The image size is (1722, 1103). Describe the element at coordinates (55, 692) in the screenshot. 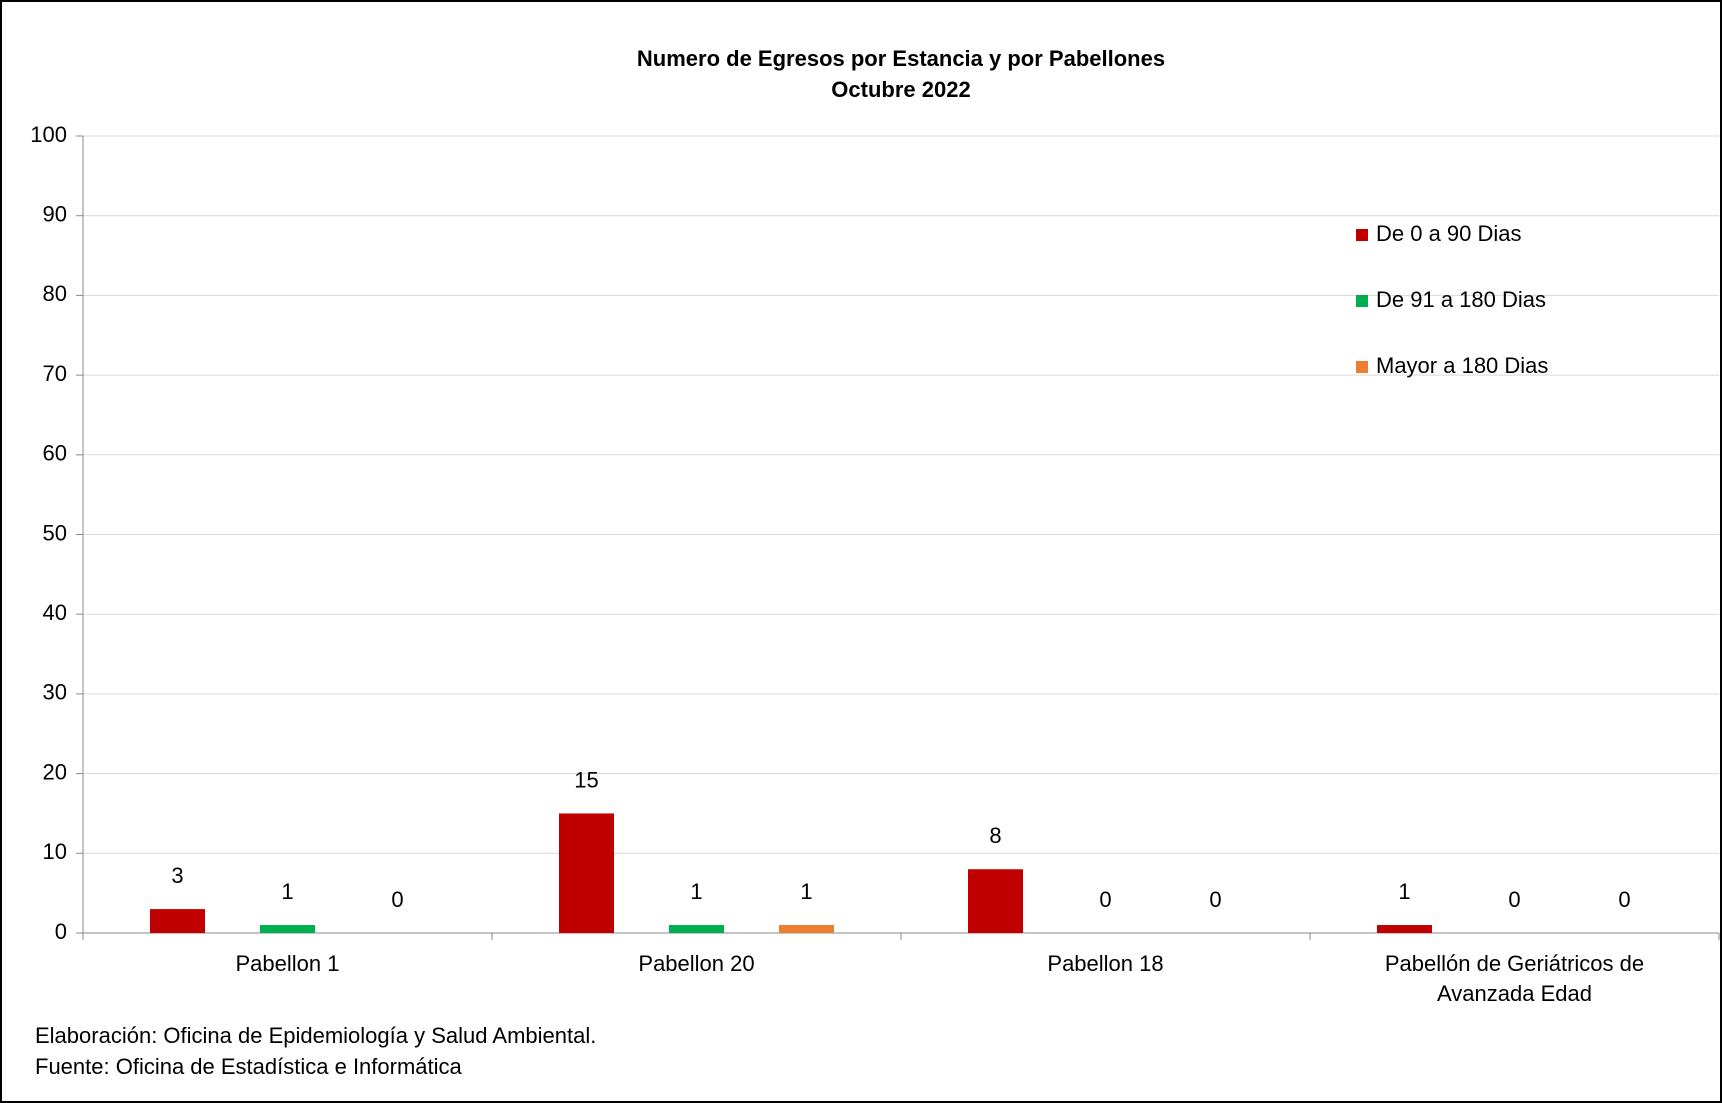

I see `y-tick-label: 30` at that location.